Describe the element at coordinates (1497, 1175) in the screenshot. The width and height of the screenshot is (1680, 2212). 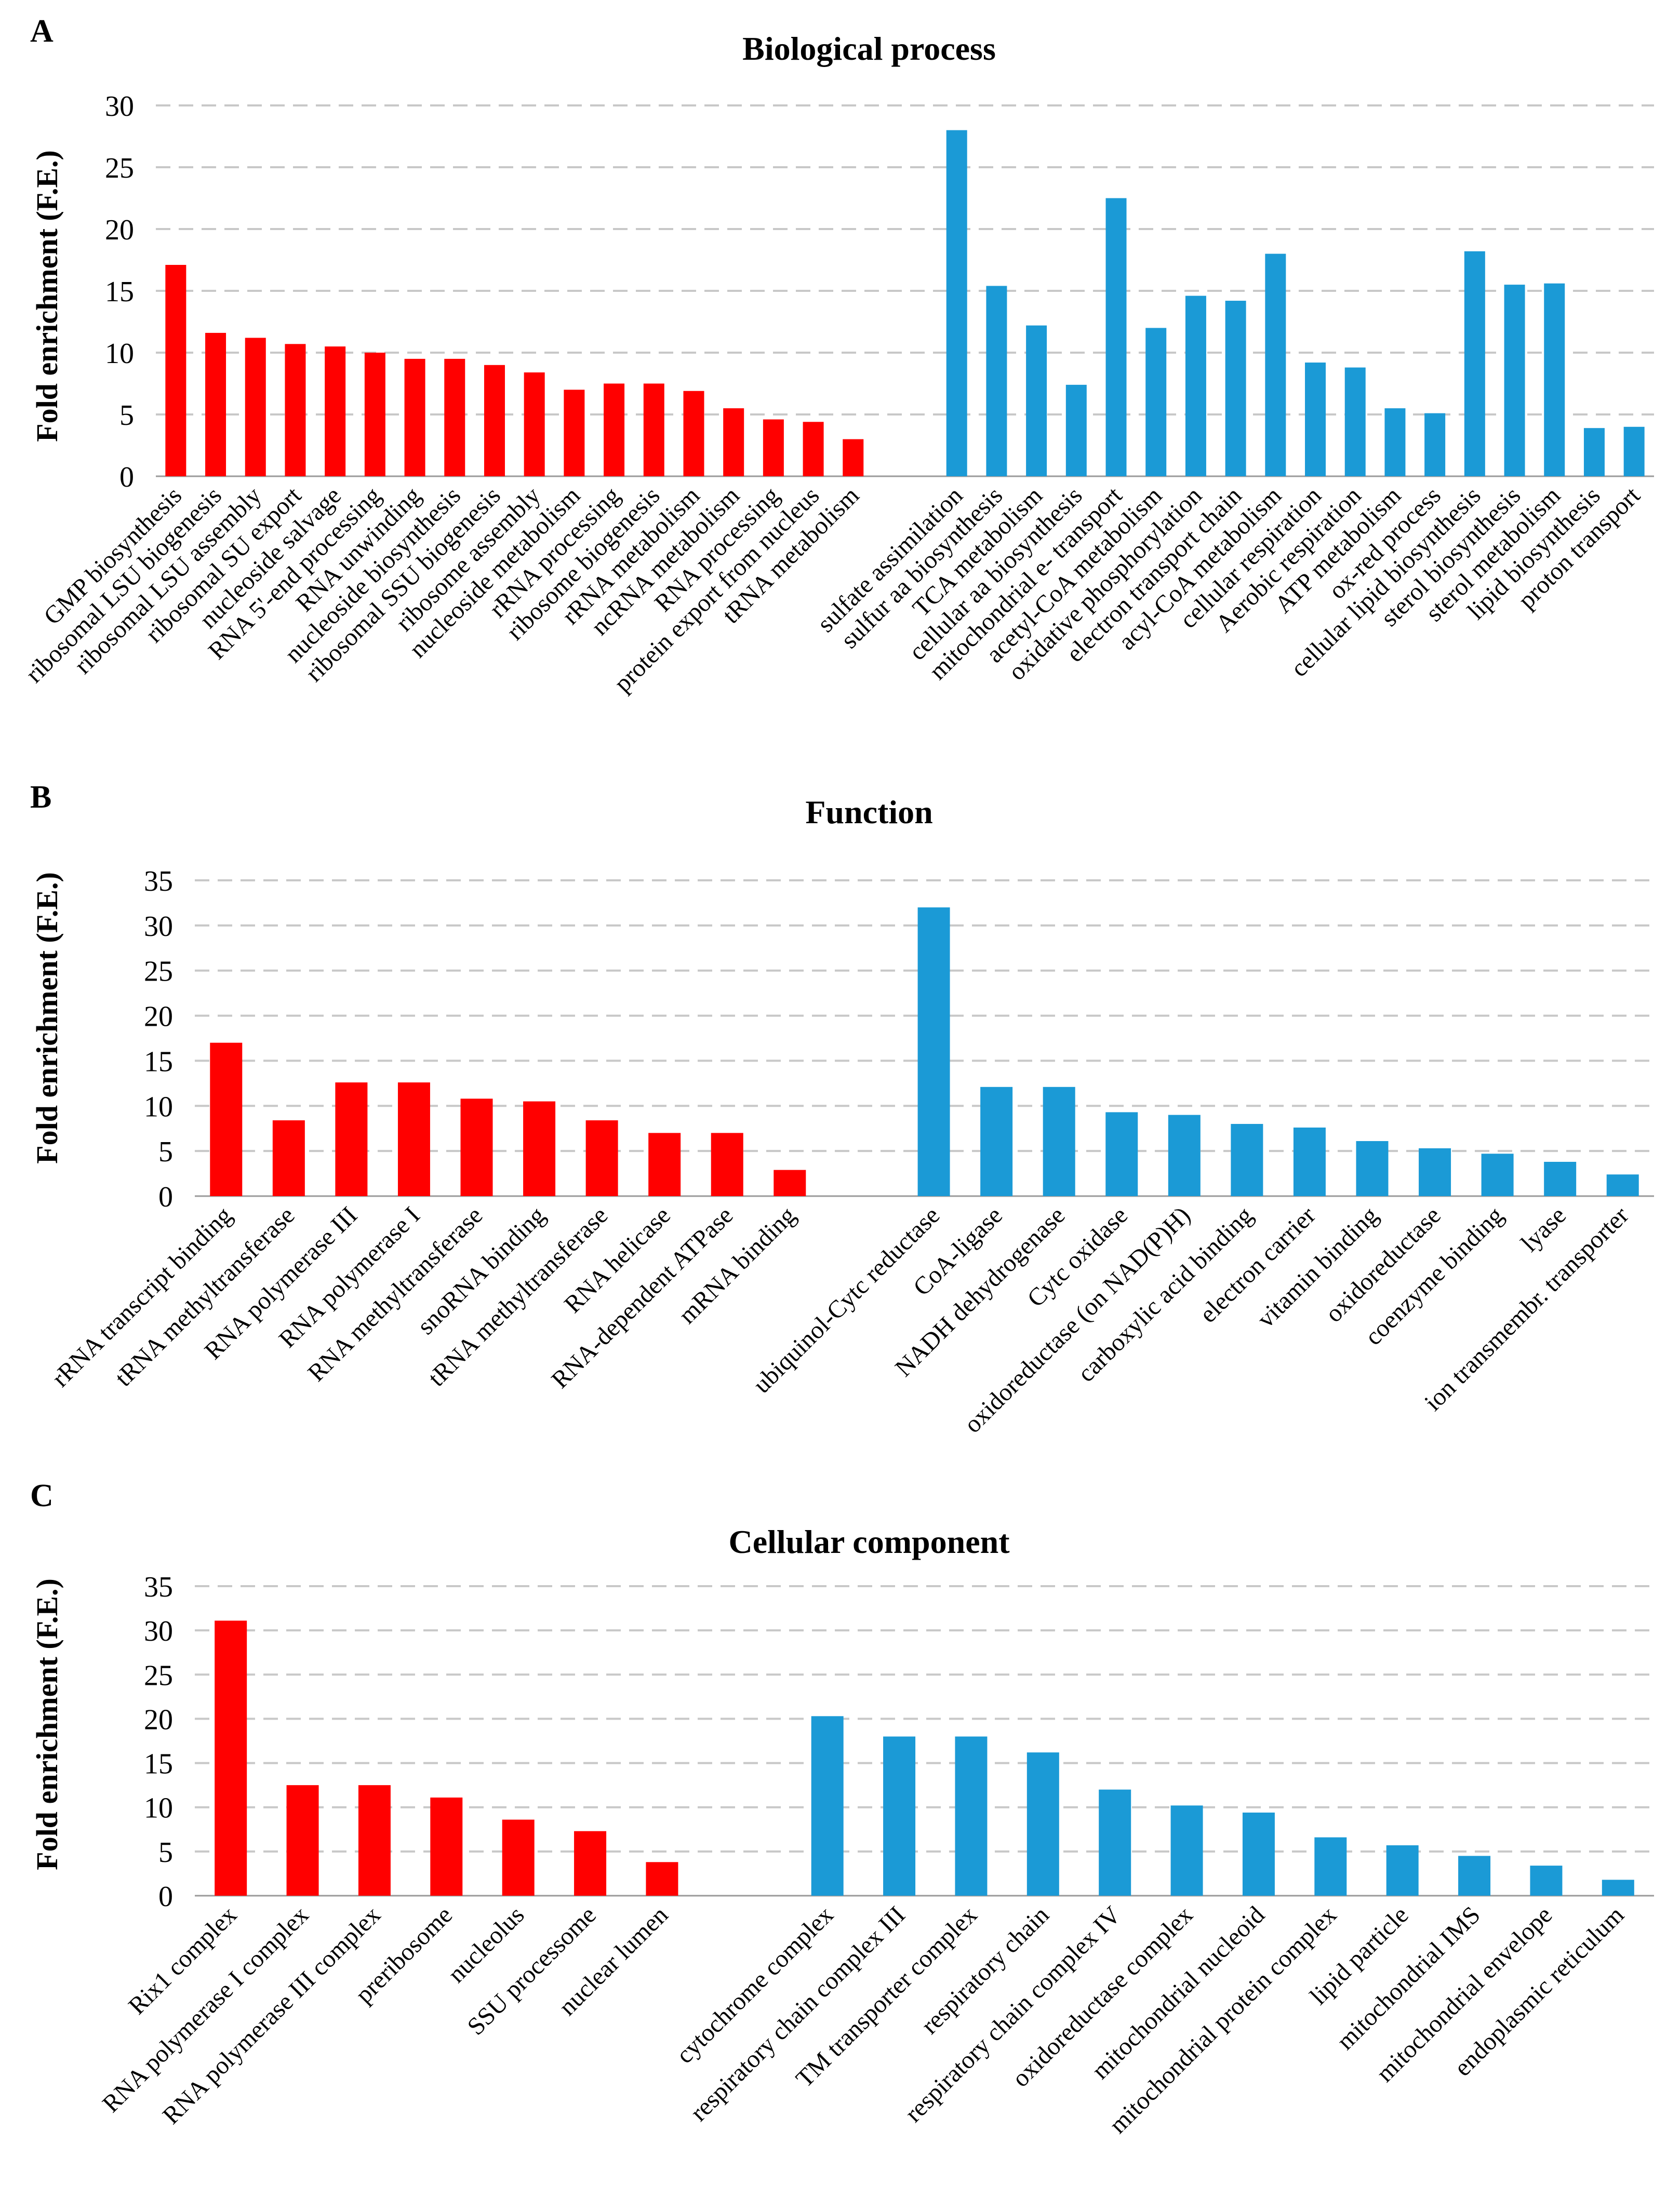
I see `bar-coenzyme-binding` at that location.